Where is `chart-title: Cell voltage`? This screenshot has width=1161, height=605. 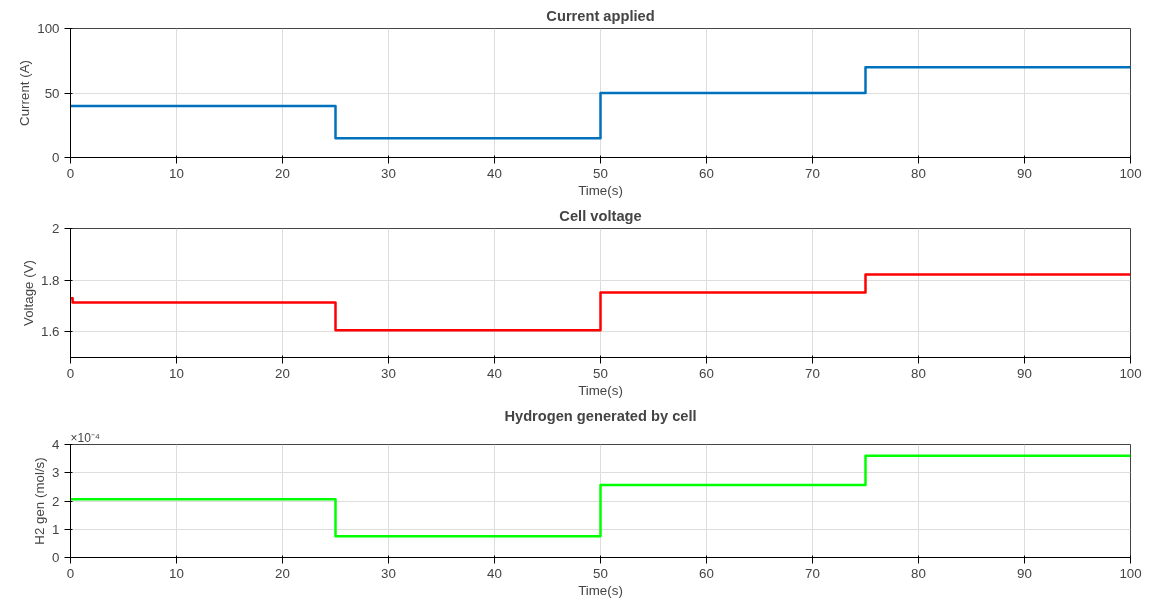 chart-title: Cell voltage is located at coordinates (600, 215).